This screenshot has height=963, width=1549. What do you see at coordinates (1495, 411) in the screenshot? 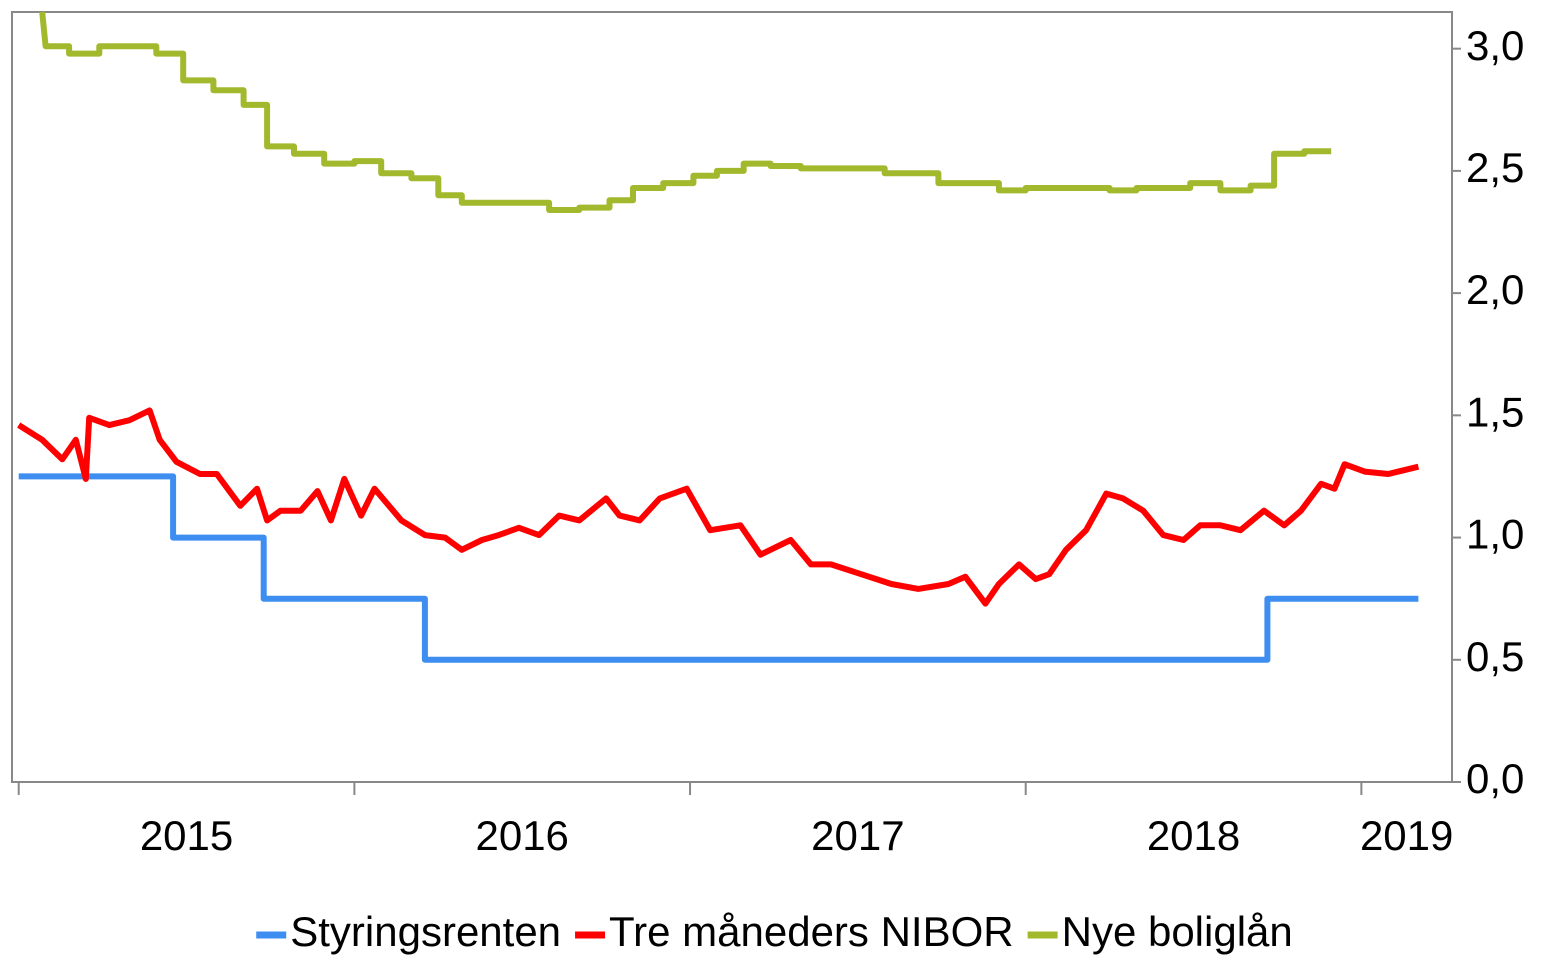
I see `y-tick-label: 1,5` at bounding box center [1495, 411].